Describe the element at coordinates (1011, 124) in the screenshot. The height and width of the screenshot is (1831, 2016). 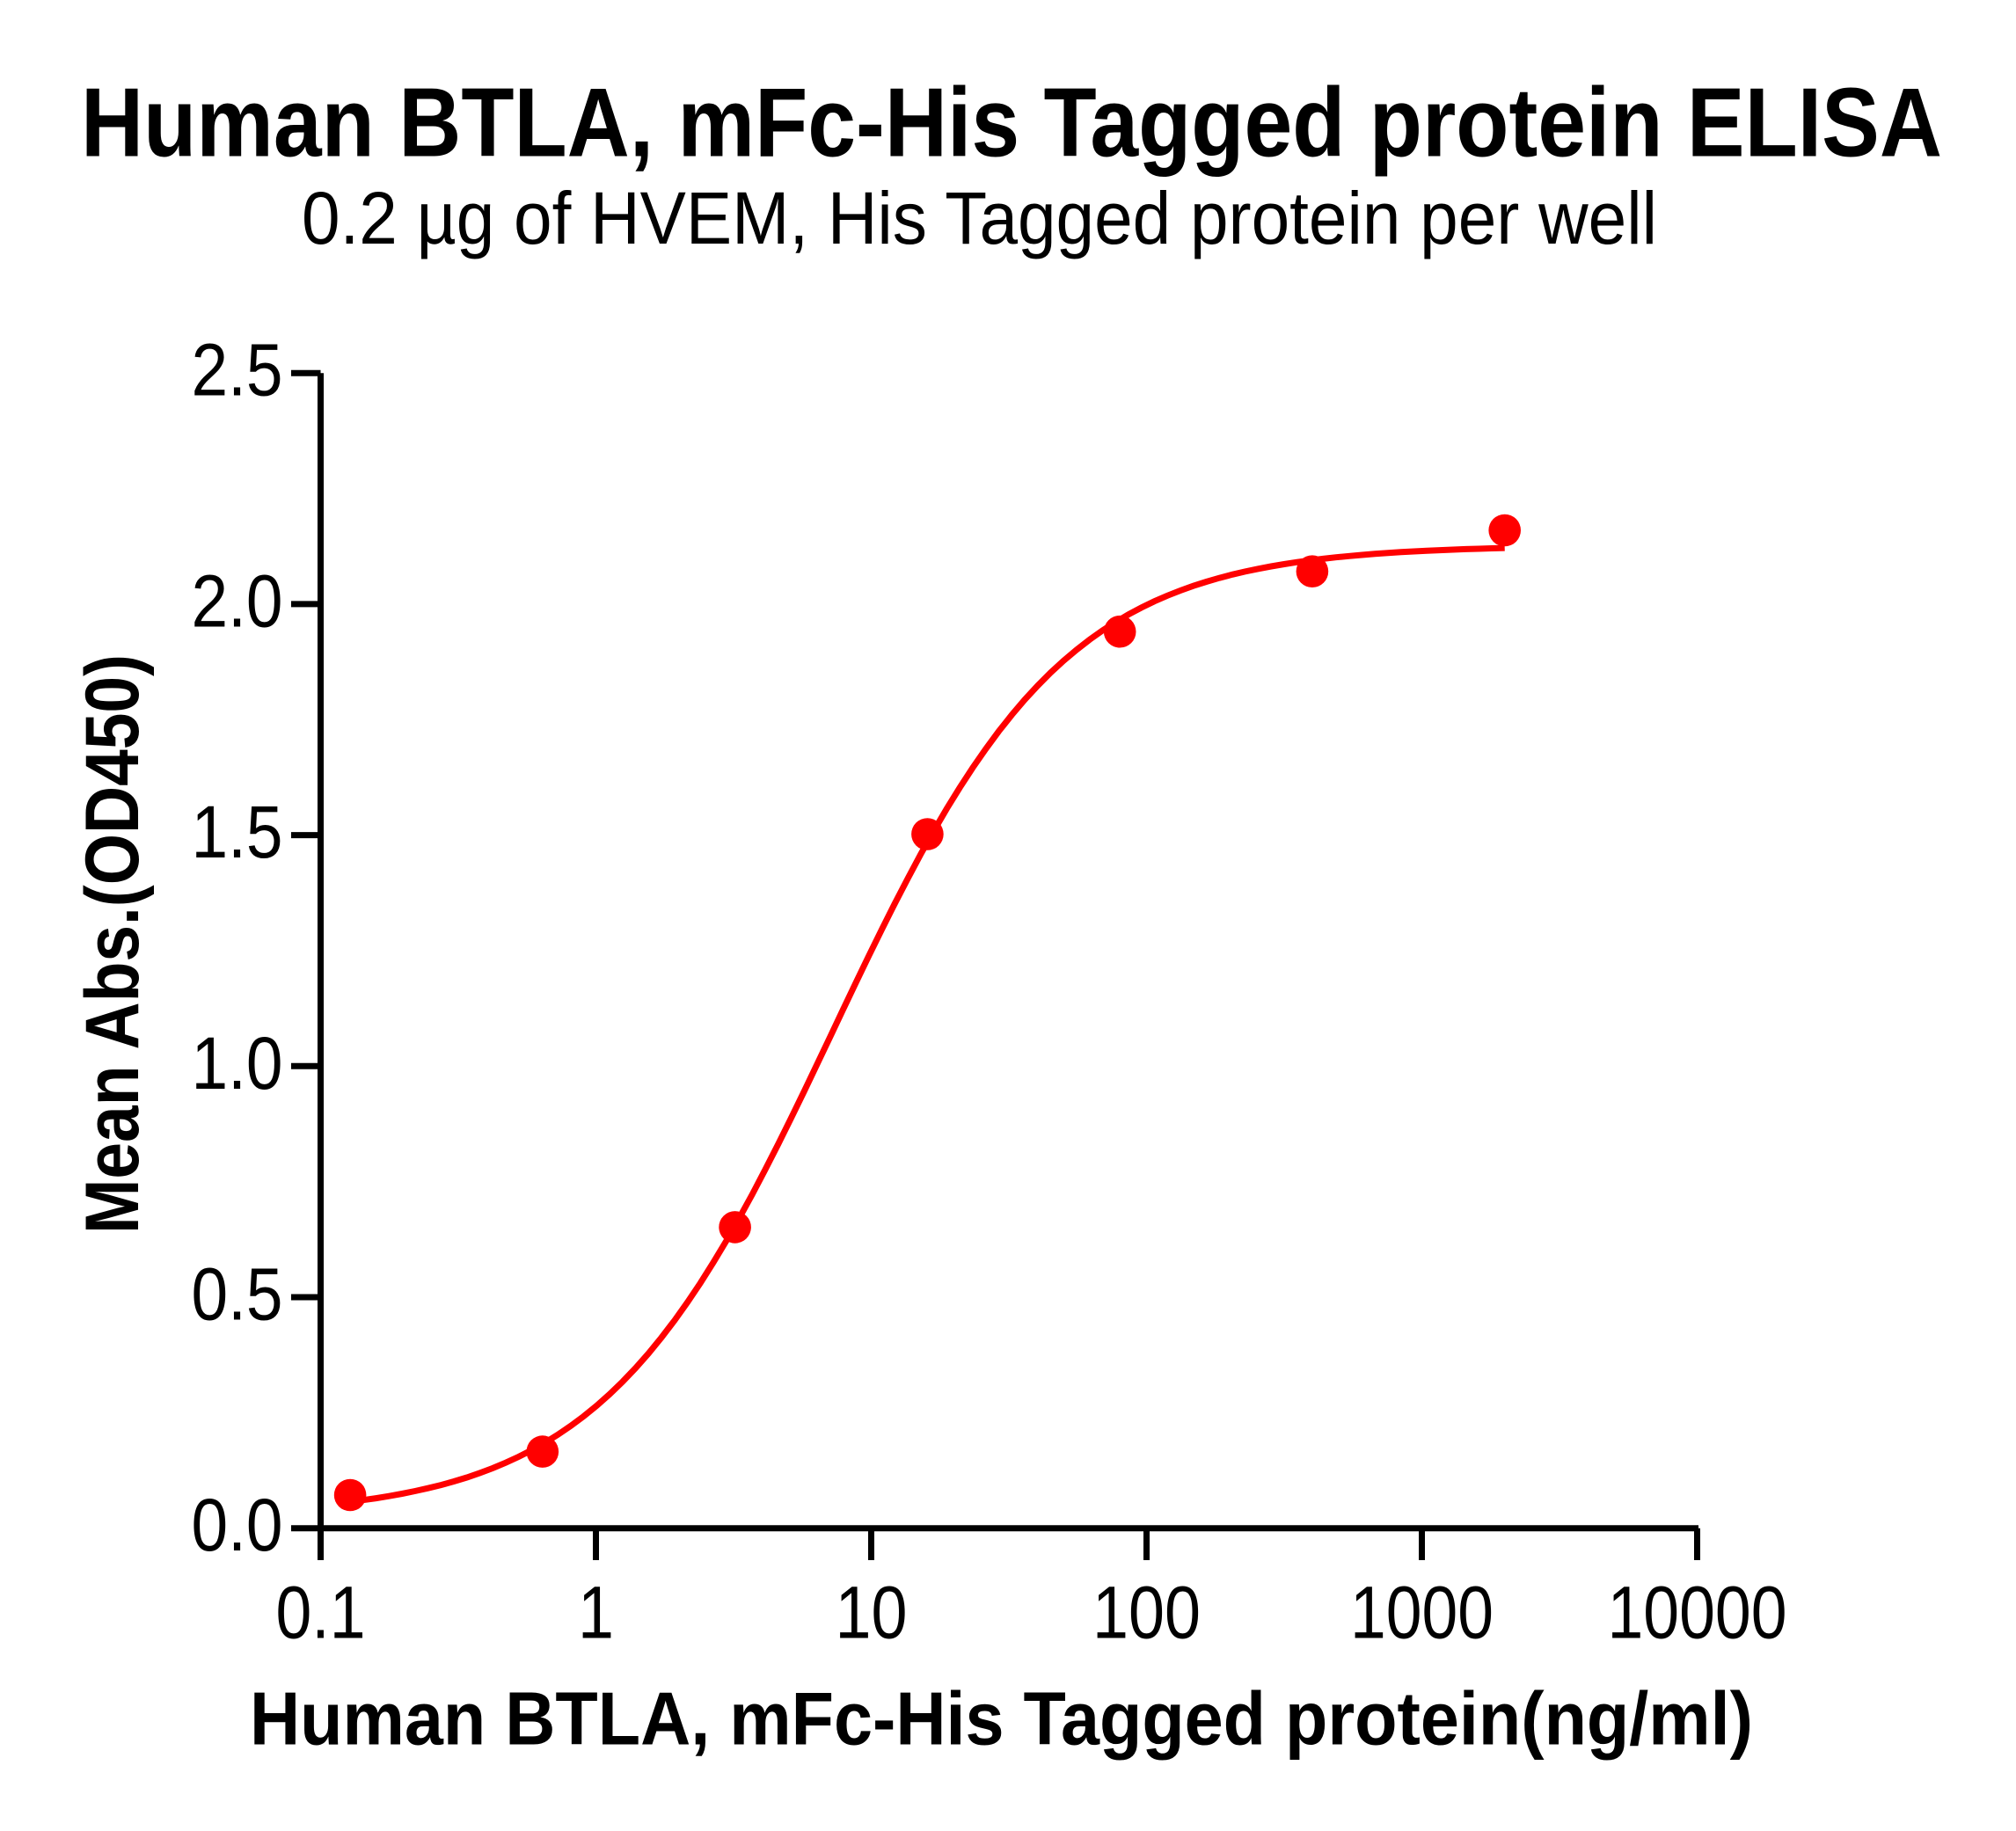
I see `svg-text:Human BTLA, mFc-His Tagged pro: Human BTLA, mFc-His Tagged protein ELISA` at that location.